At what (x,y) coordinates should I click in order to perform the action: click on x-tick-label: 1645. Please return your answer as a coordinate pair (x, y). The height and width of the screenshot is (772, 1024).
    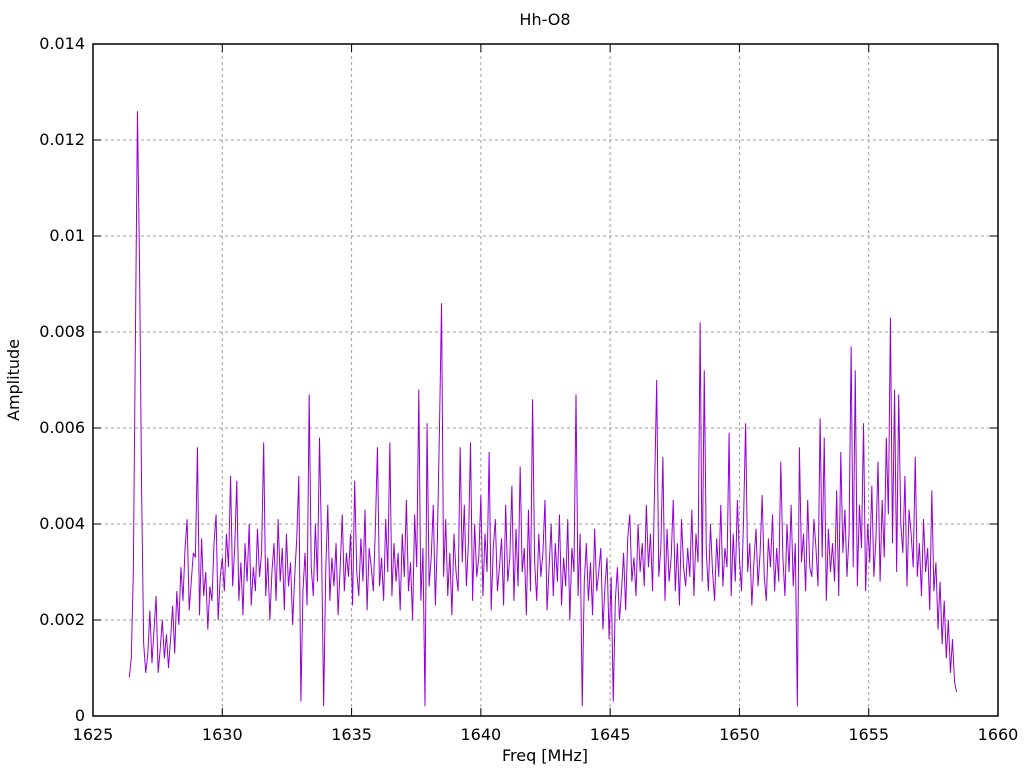
    Looking at the image, I should click on (610, 734).